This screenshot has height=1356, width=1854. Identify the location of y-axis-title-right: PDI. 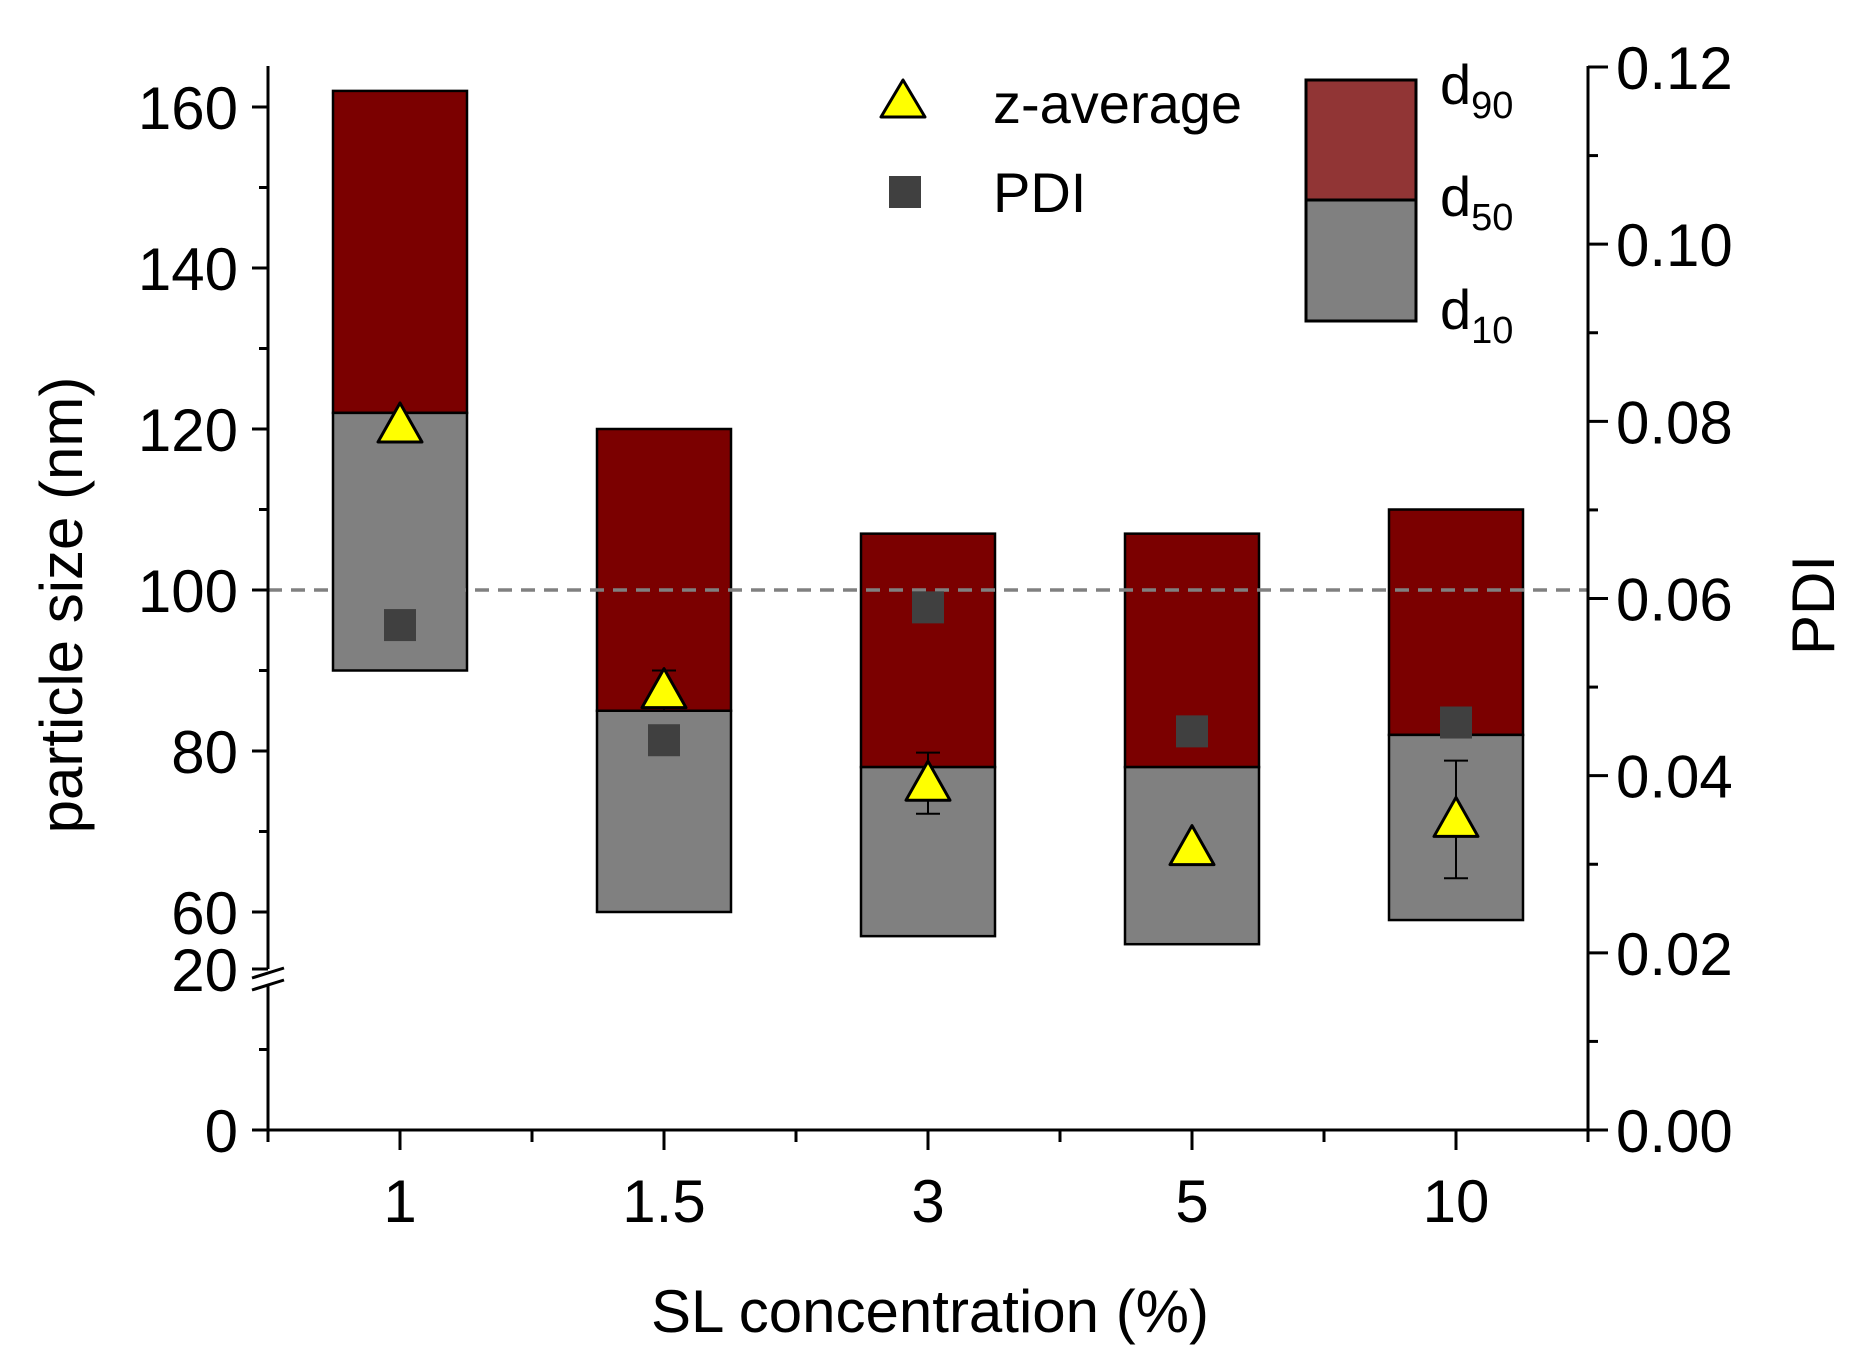
(1813, 605).